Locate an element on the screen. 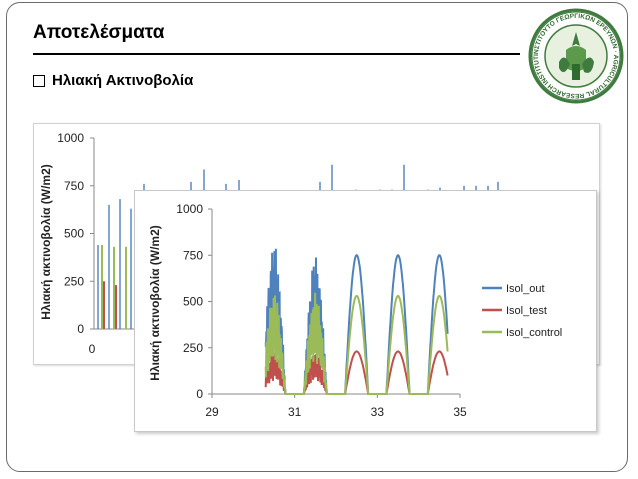  front-xtick-label: 35 is located at coordinates (460, 412).